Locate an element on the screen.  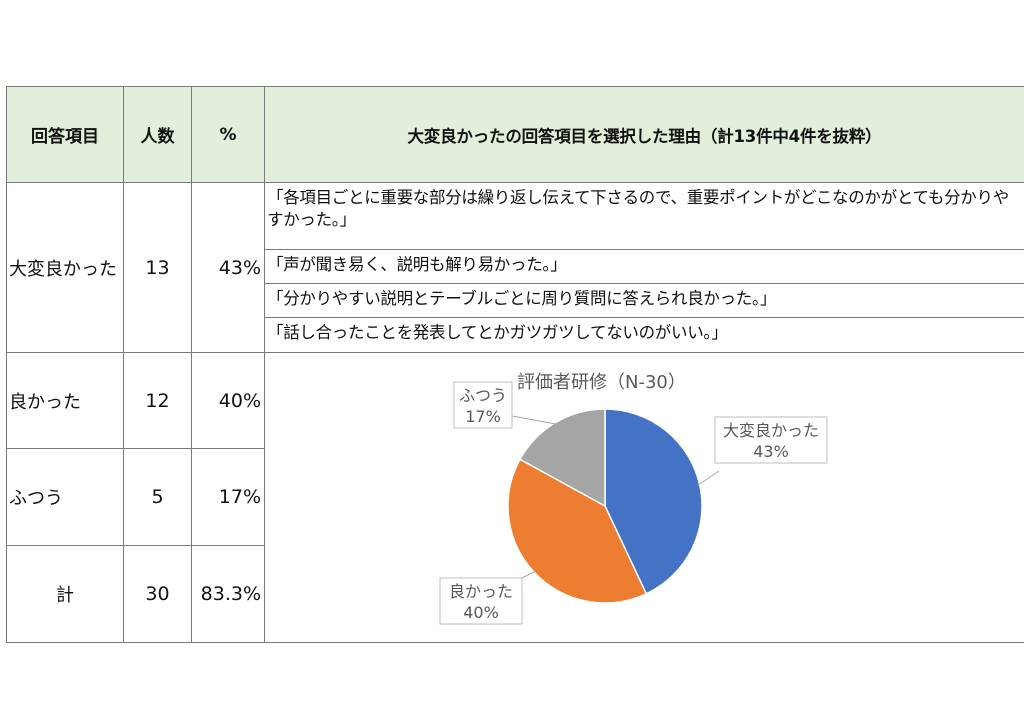
row-item: ふつう is located at coordinates (65, 497).